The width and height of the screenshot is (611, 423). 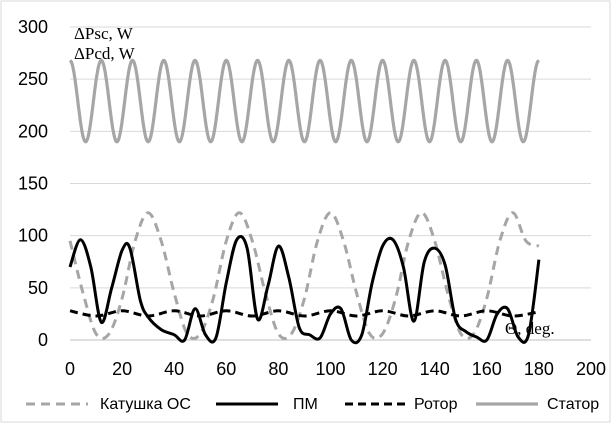 I want to click on legend-label: Статор, so click(x=573, y=404).